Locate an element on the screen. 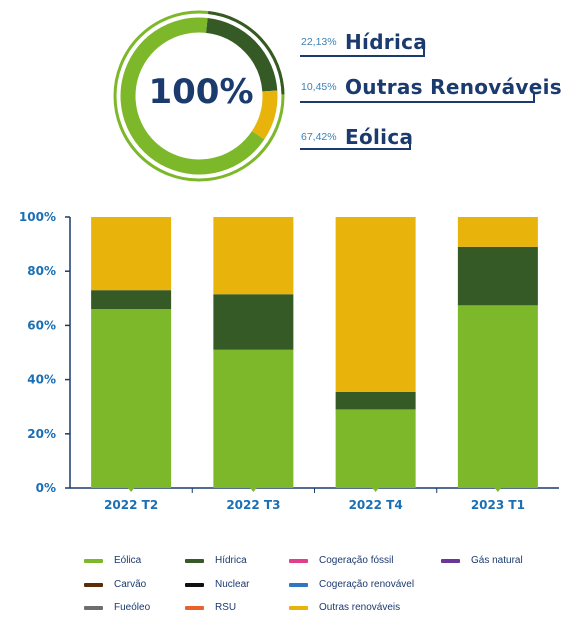 The height and width of the screenshot is (627, 569). legend-label: Gás natural is located at coordinates (497, 560).